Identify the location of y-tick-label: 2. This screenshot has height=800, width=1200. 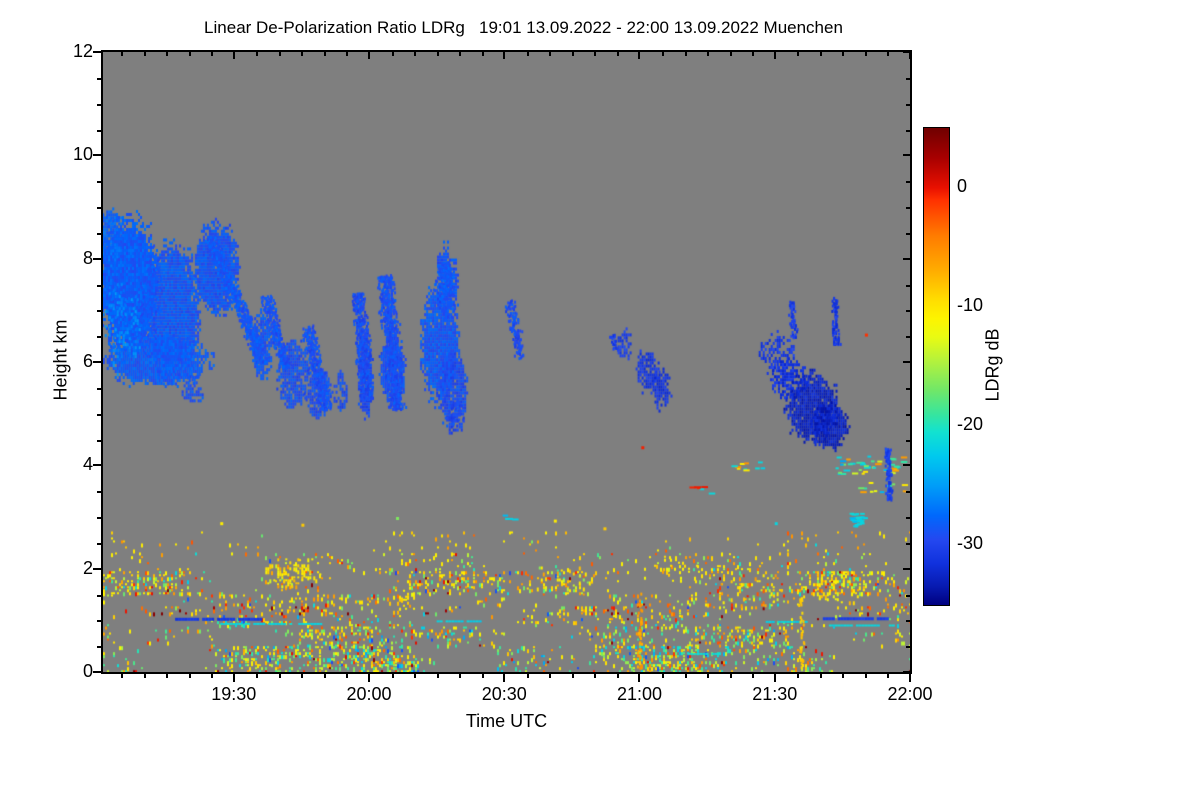
(87, 567).